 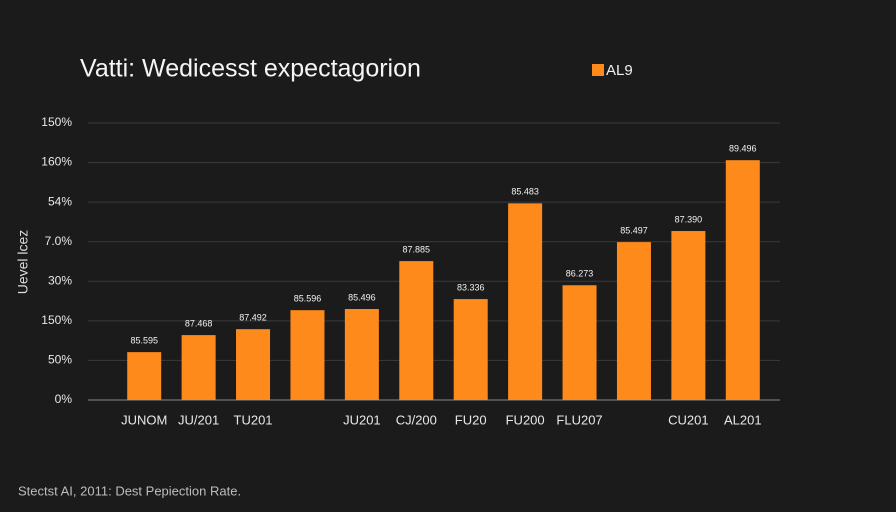 What do you see at coordinates (60, 360) in the screenshot?
I see `y-tick-label: 50%` at bounding box center [60, 360].